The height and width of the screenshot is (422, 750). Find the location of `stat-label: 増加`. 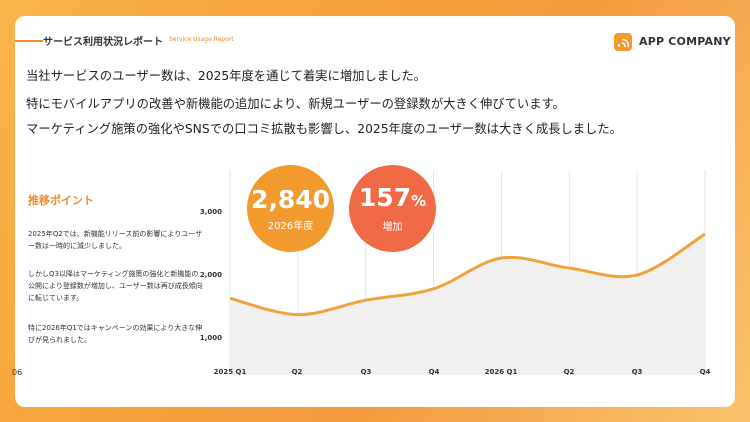

stat-label: 増加 is located at coordinates (392, 227).